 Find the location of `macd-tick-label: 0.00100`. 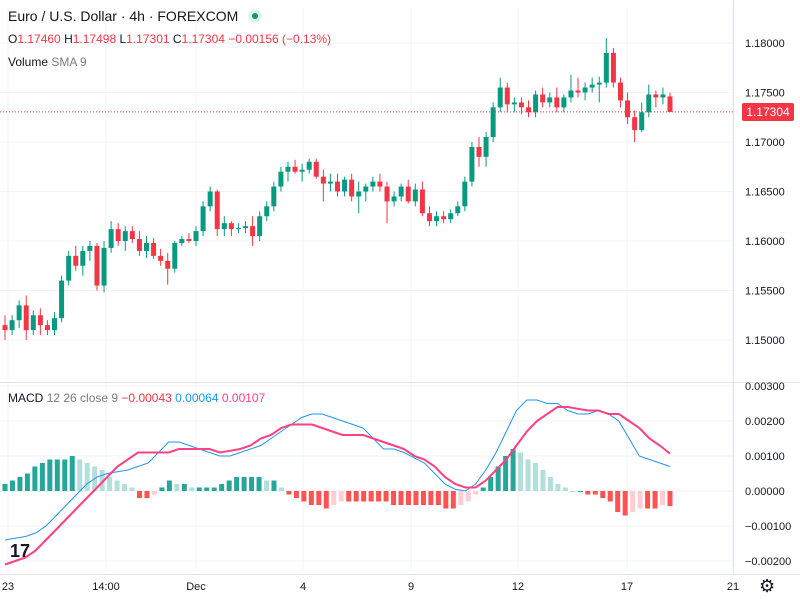

macd-tick-label: 0.00100 is located at coordinates (765, 457).